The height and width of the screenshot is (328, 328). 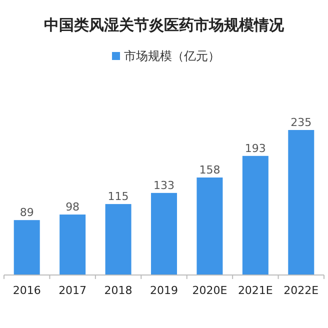 I want to click on data-label: 235, so click(x=301, y=122).